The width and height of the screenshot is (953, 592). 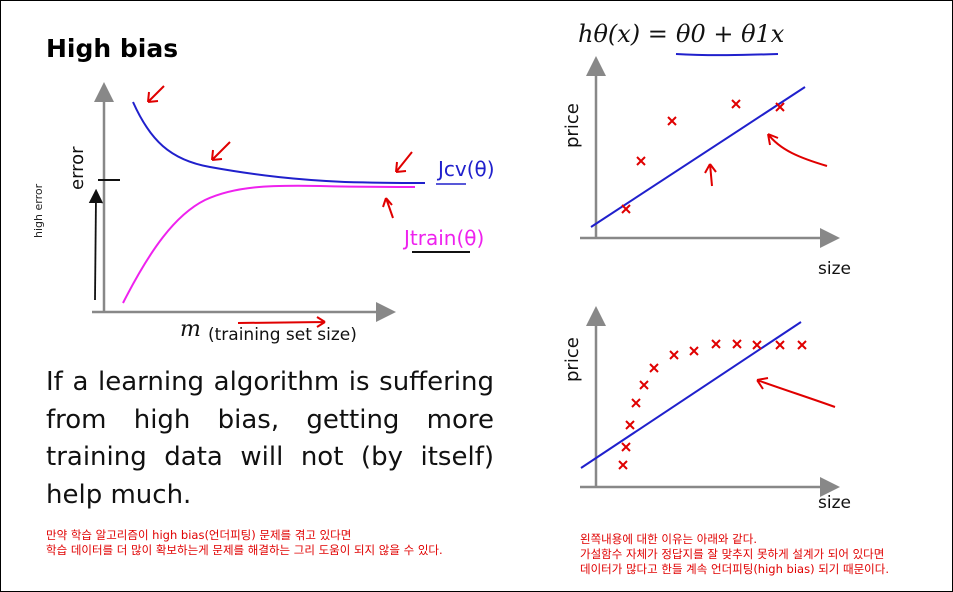 I want to click on jcv-curve, so click(x=279, y=142).